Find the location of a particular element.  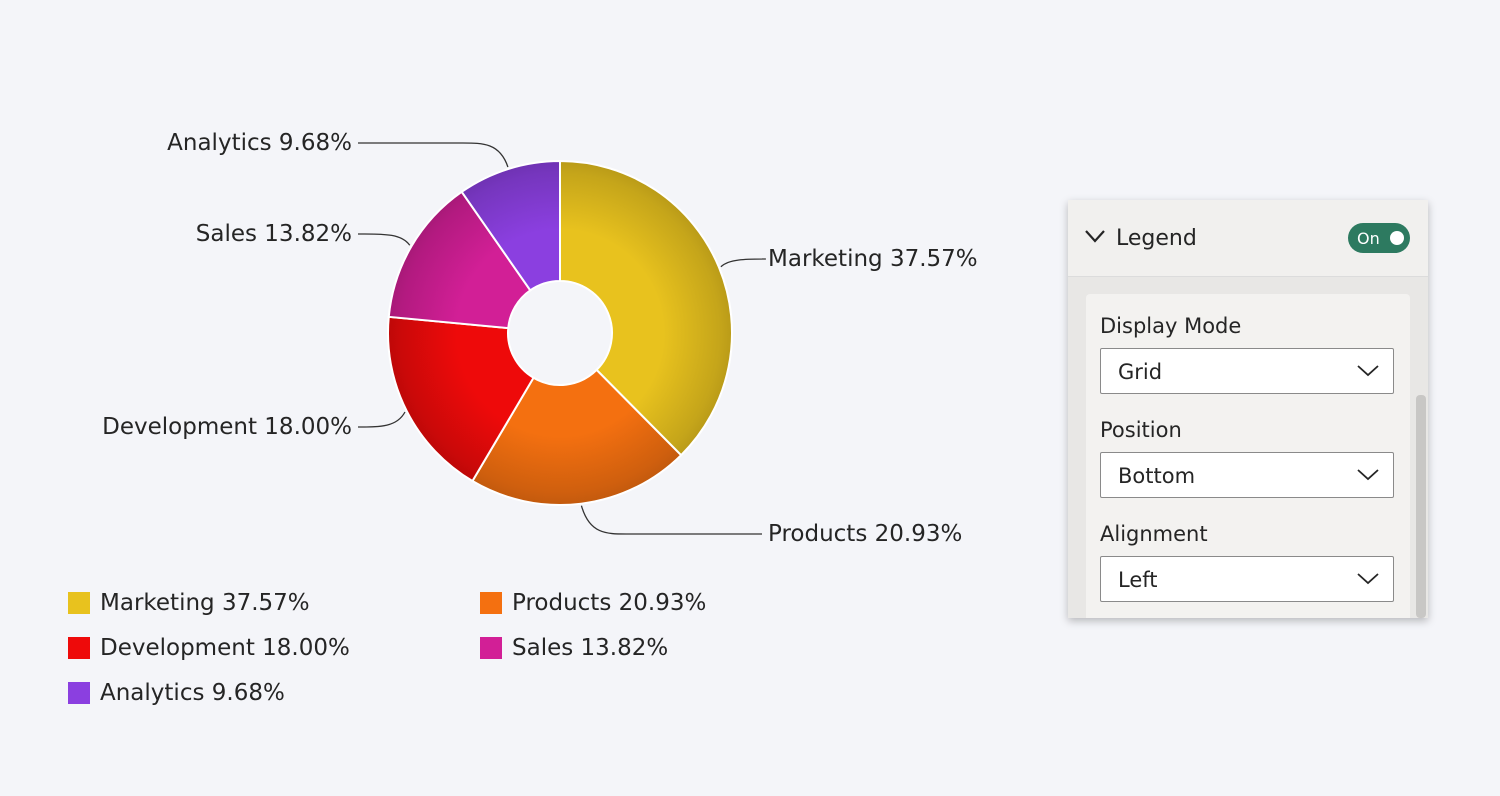

chevron is located at coordinates (1095, 236).